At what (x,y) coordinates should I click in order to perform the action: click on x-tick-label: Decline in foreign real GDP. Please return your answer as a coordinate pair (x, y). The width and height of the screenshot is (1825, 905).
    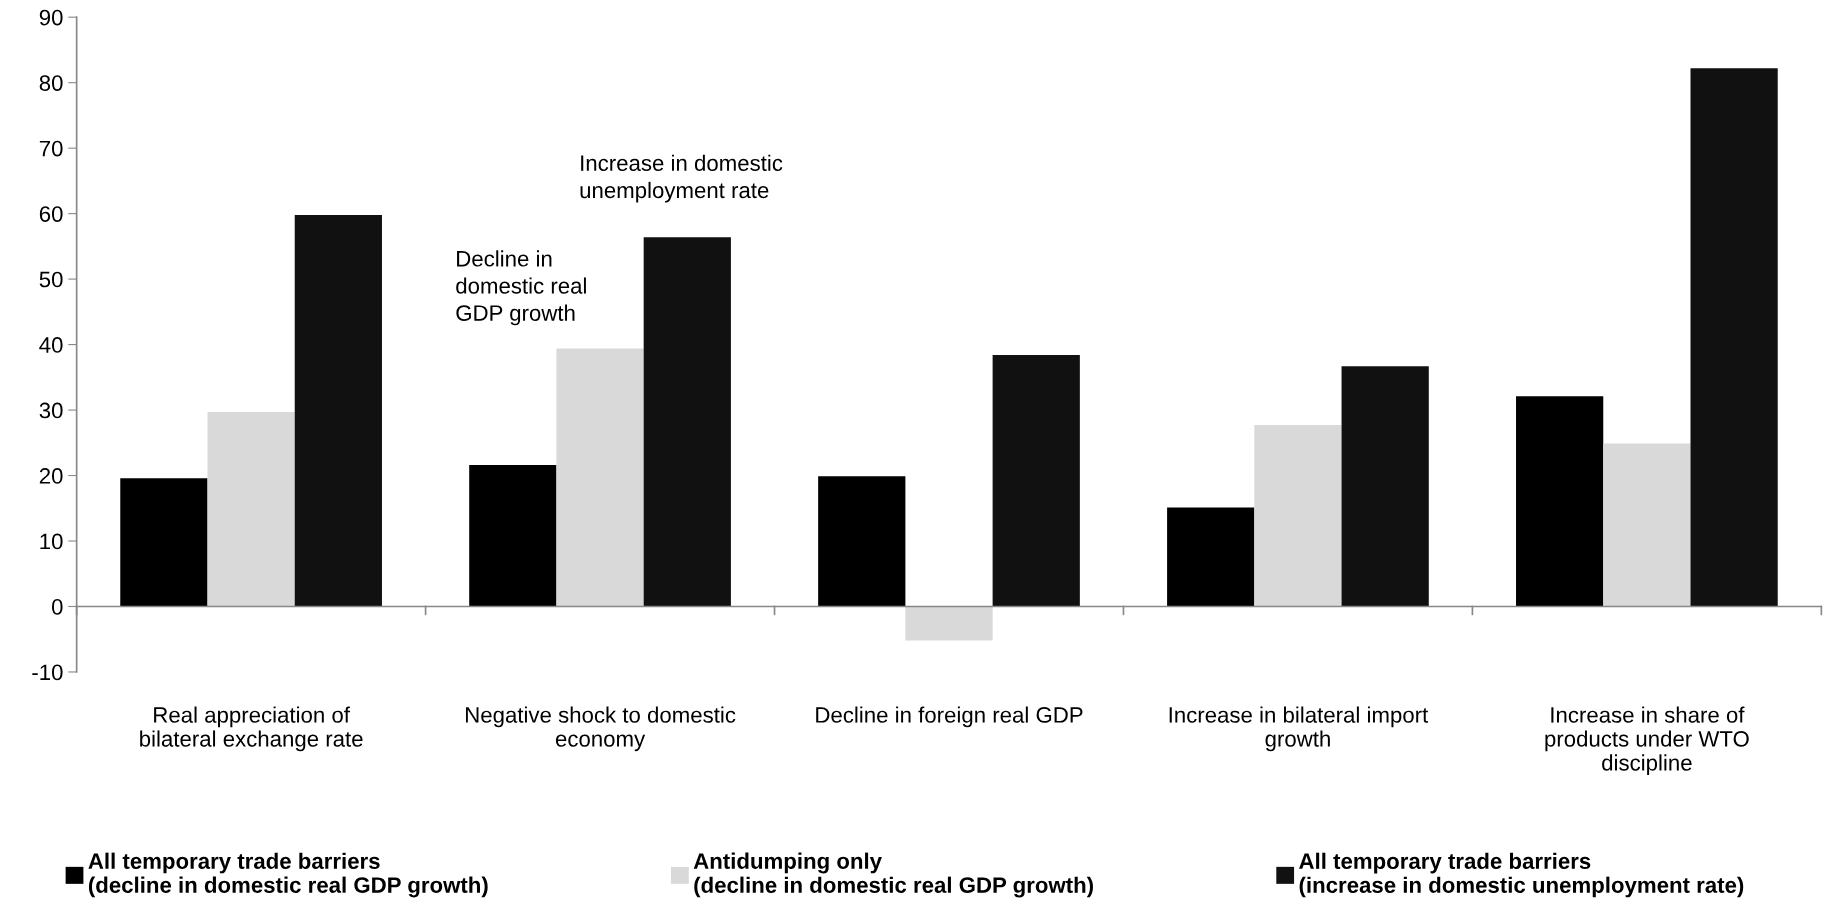
    Looking at the image, I should click on (949, 717).